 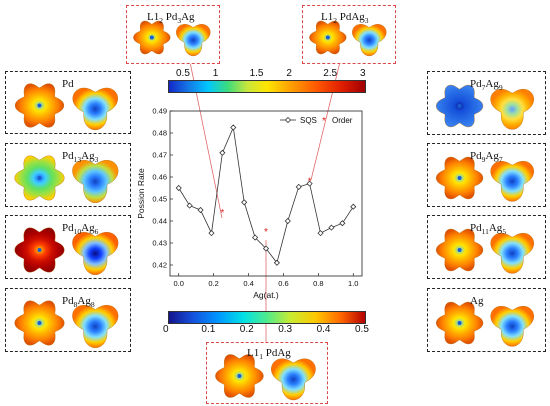 What do you see at coordinates (213, 283) in the screenshot?
I see `x-tick-label: 0.2` at bounding box center [213, 283].